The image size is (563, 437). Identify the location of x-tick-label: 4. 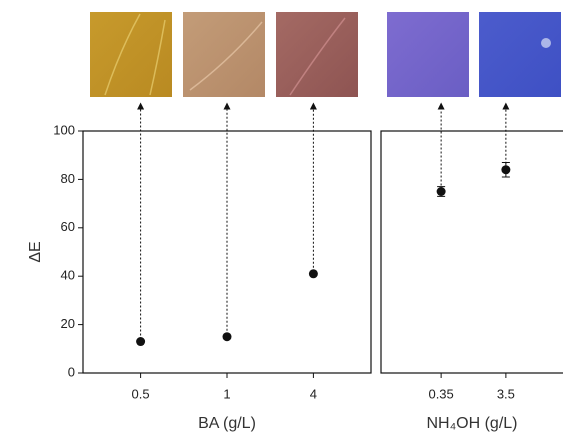
(313, 393).